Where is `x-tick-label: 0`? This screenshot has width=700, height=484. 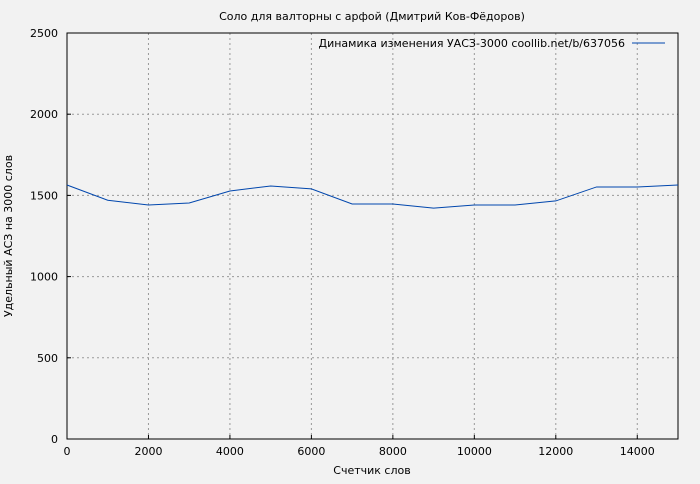
x-tick-label: 0 is located at coordinates (67, 451).